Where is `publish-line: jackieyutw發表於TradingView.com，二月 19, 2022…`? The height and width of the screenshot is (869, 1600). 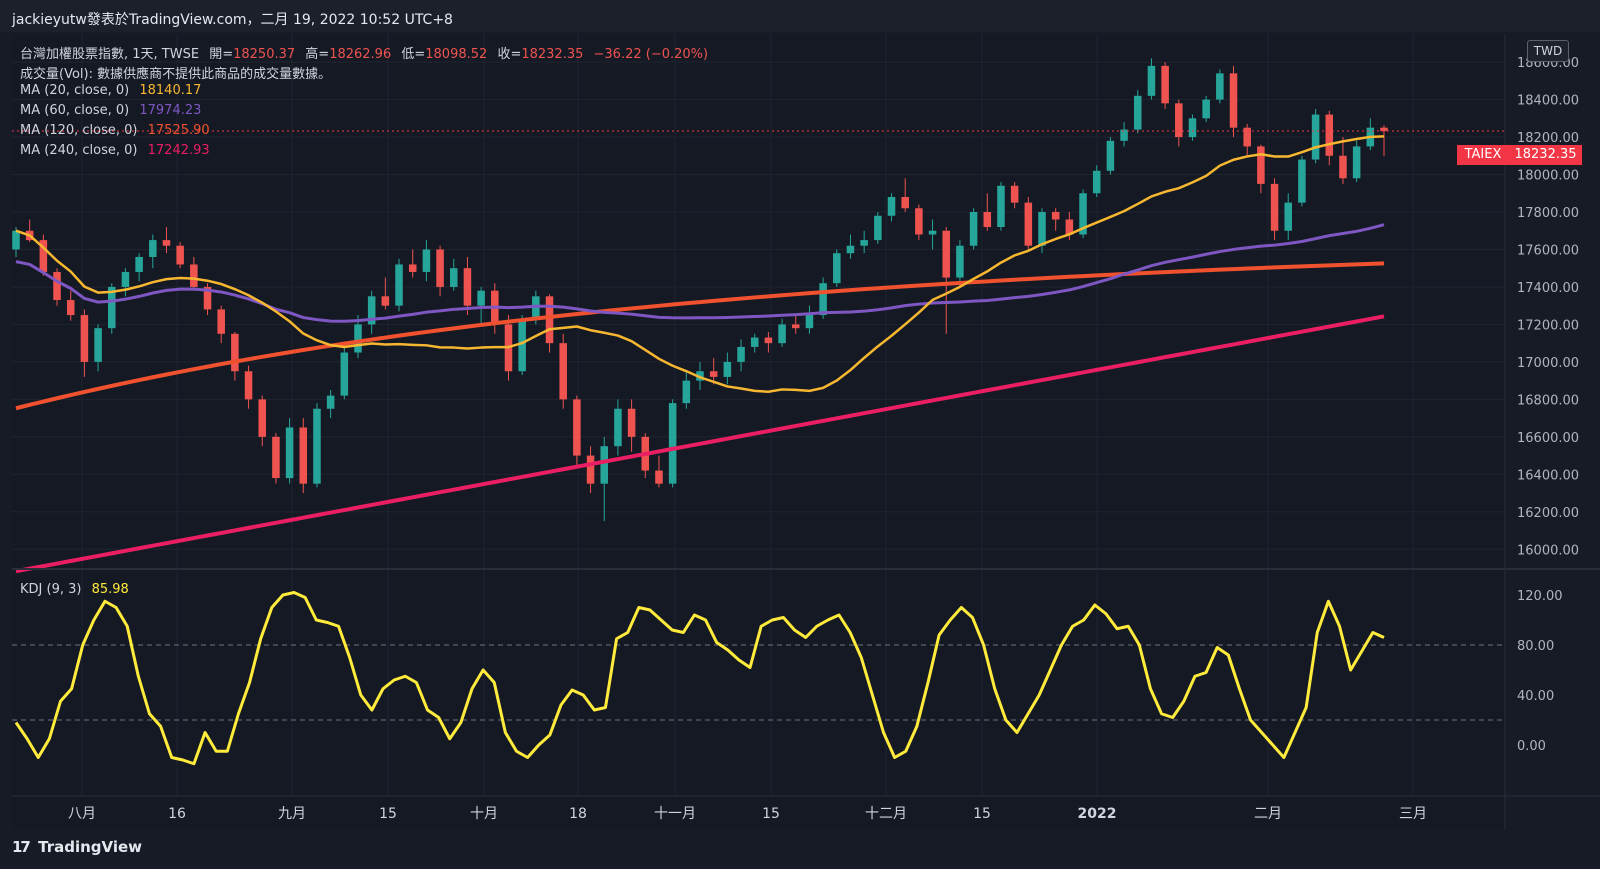 publish-line: jackieyutw發表於TradingView.com，二月 19, 2022… is located at coordinates (232, 20).